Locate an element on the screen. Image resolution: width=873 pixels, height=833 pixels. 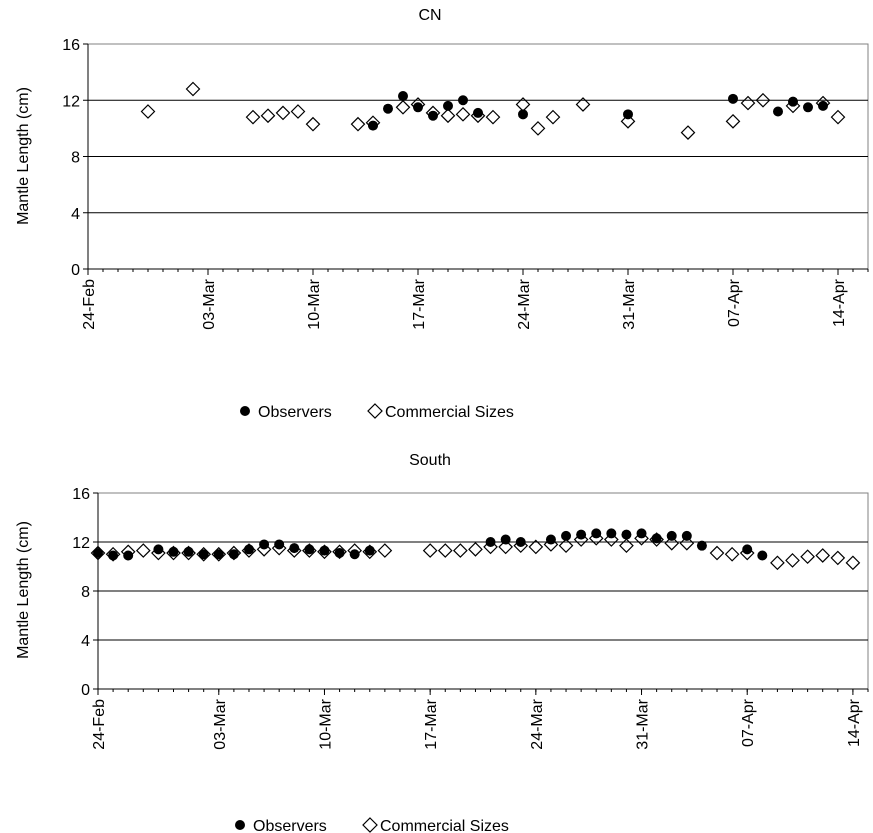
series-commercial-sizes is located at coordinates (493, 110).